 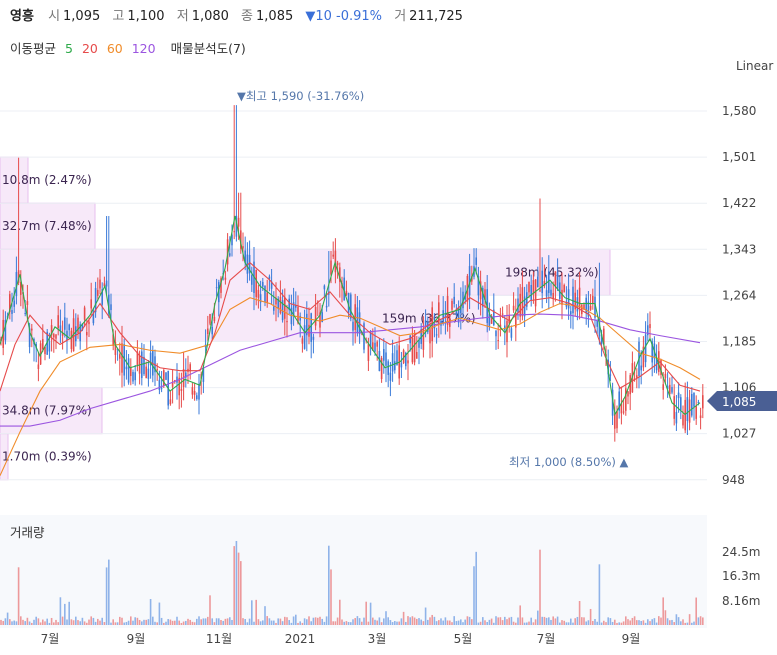 I want to click on price-tick-label: 1,264, so click(x=739, y=295).